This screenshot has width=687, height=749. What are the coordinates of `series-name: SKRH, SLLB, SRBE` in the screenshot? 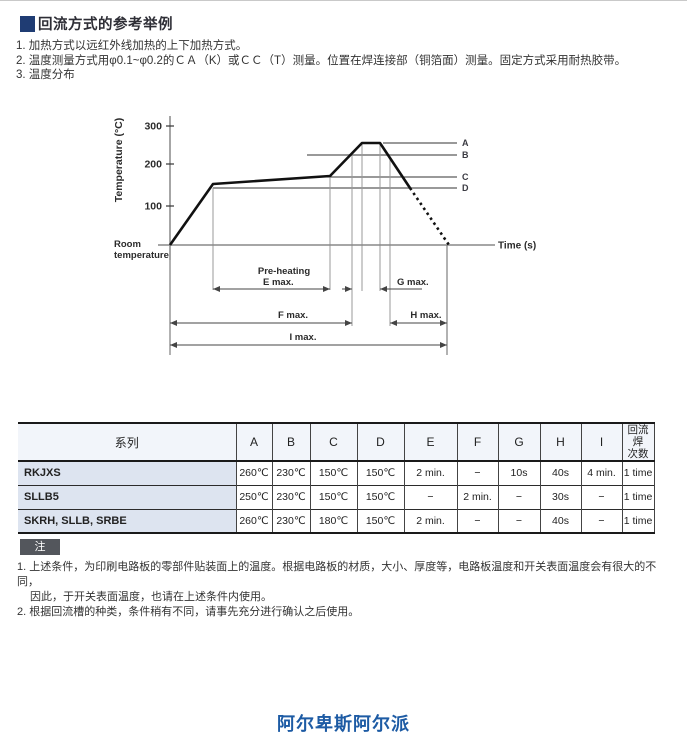 It's located at (127, 520).